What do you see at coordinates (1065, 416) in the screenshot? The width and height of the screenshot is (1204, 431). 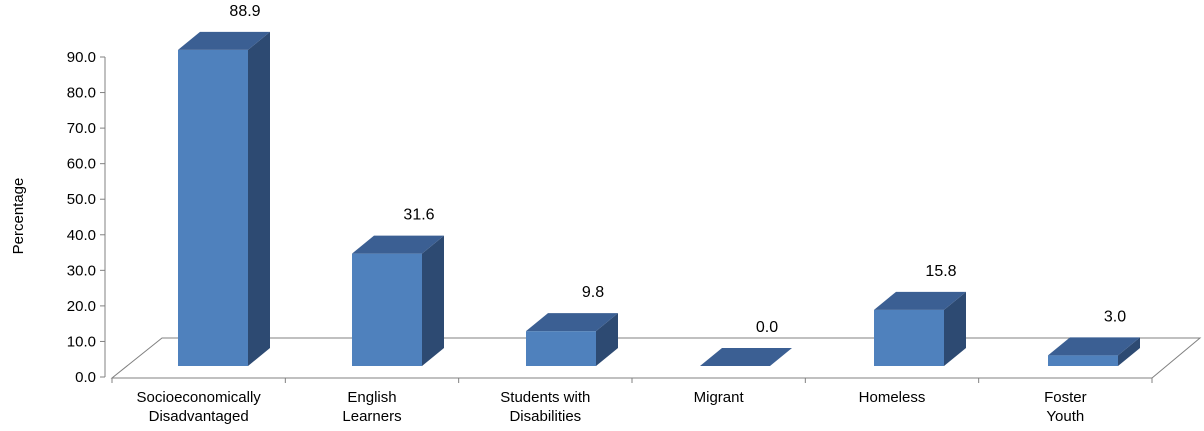 I see `category-label-line: Youth` at bounding box center [1065, 416].